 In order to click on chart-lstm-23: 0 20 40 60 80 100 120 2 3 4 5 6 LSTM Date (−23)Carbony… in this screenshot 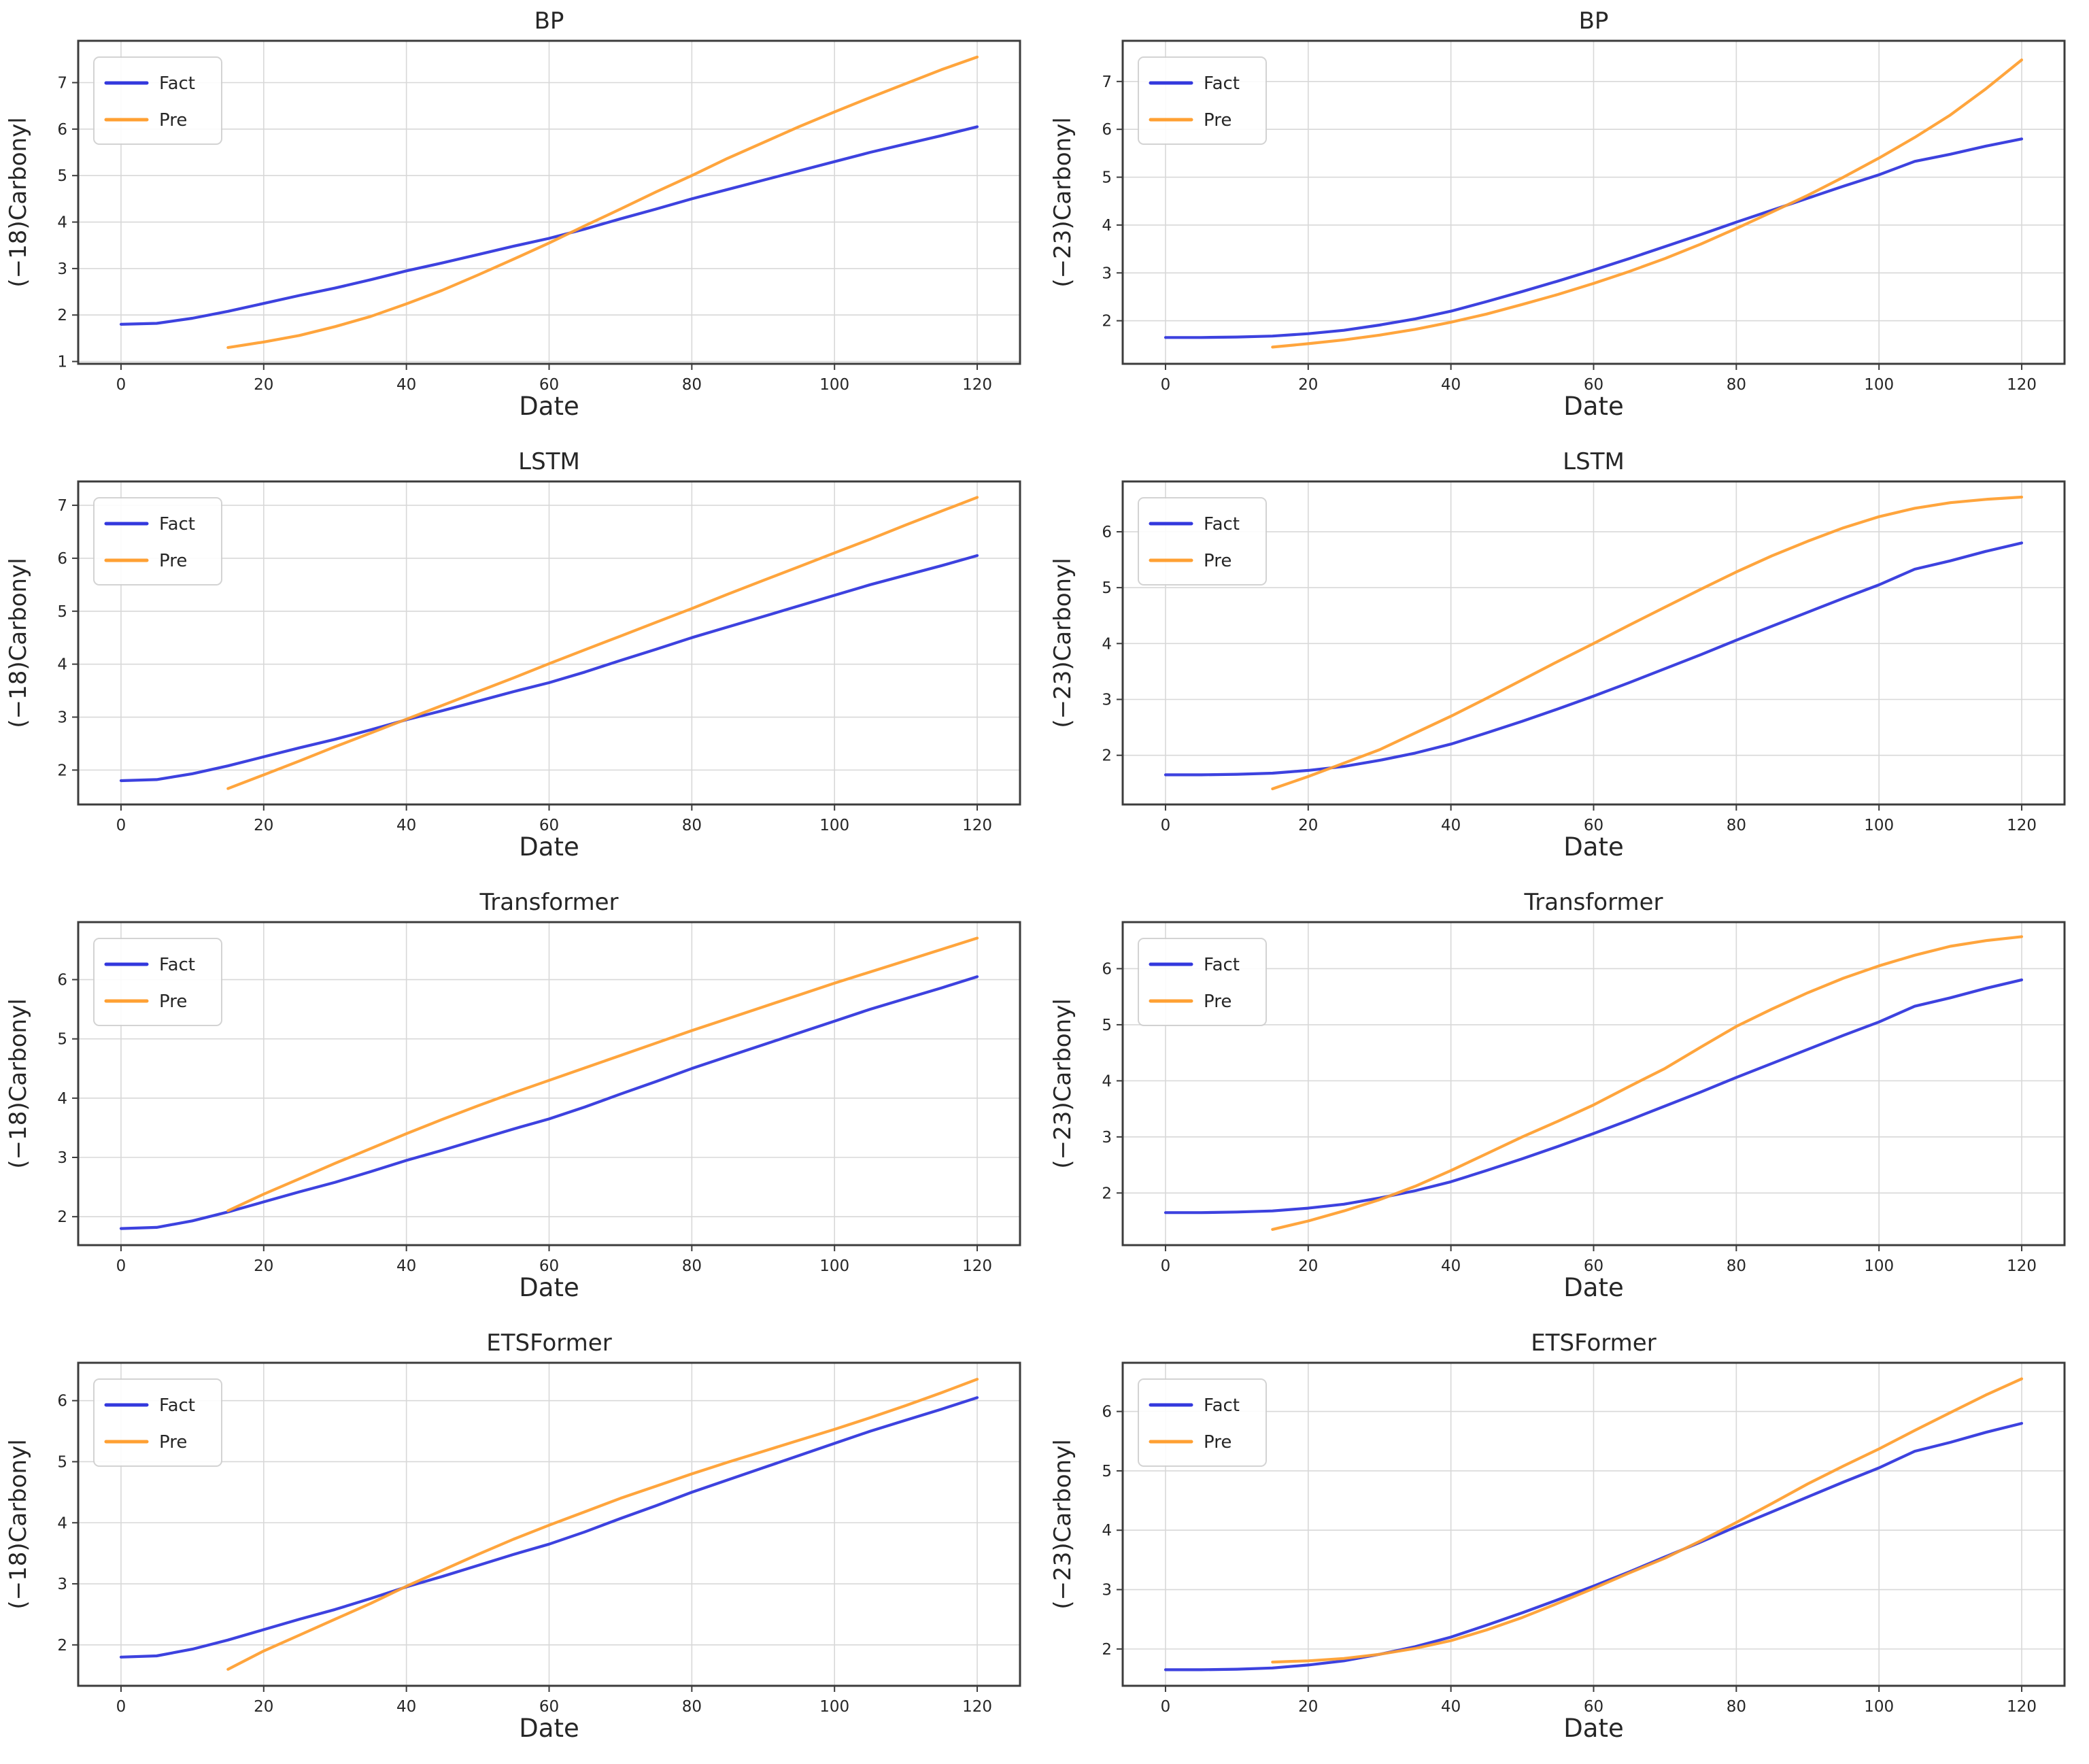, I will do `click(1566, 661)`.